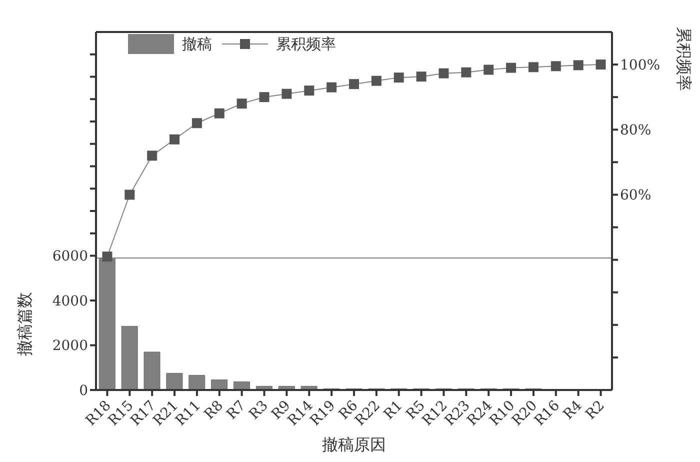 The width and height of the screenshot is (700, 462). Describe the element at coordinates (83, 390) in the screenshot. I see `y-tick-label: 0` at that location.